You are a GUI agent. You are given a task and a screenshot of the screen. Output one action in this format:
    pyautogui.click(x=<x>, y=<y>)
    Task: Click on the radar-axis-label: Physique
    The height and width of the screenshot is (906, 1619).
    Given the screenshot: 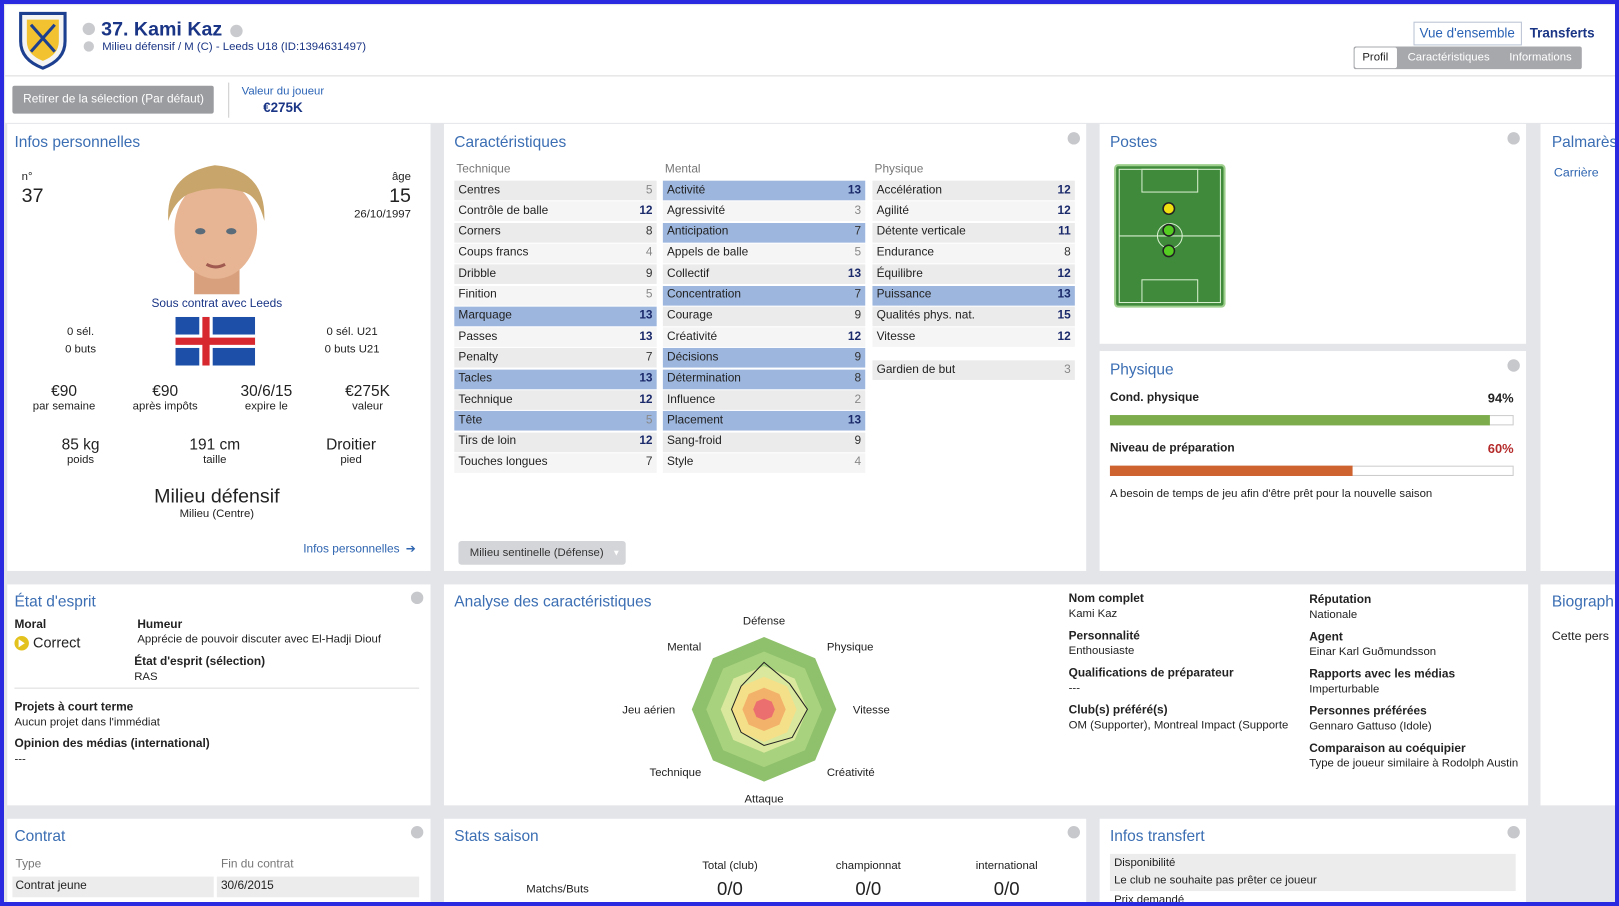 What is the action you would take?
    pyautogui.click(x=850, y=648)
    